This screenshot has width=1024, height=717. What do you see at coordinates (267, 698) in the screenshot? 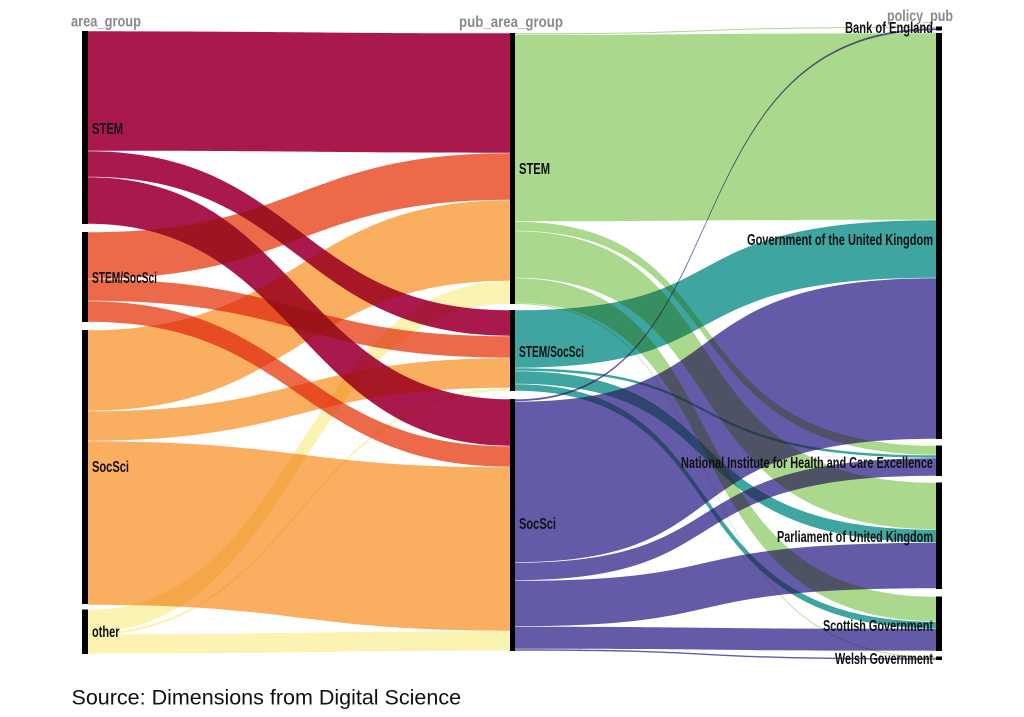
I see `svg-text:Source: Dimensions from Digita: Source: Dimensions from Digital Science` at bounding box center [267, 698].